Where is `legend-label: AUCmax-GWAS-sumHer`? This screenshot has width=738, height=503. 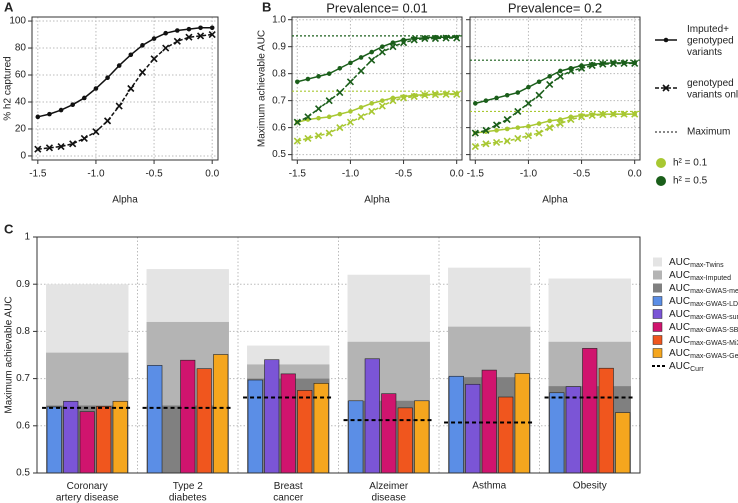
legend-label: AUCmax-GWAS-sumHer is located at coordinates (703, 315).